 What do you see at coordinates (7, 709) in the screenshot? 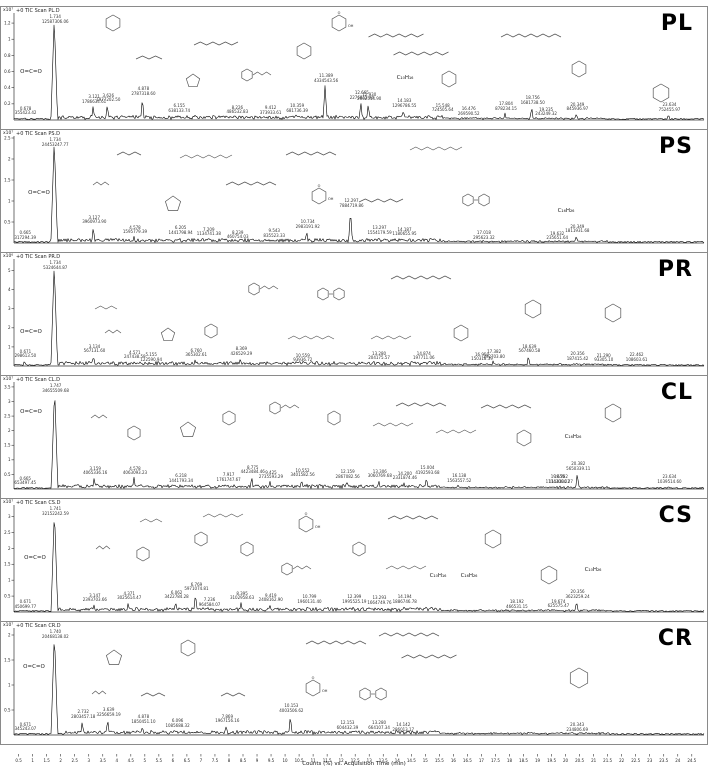
I see `y-tick-label: 0.5` at bounding box center [7, 709].